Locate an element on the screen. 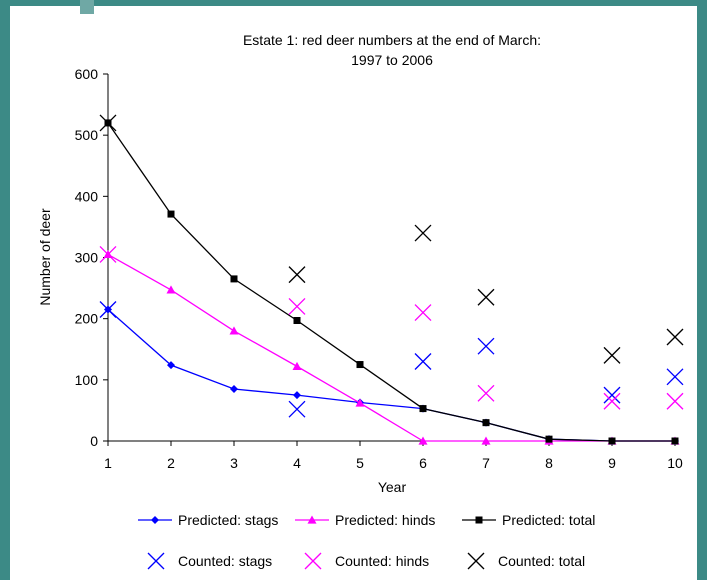 The width and height of the screenshot is (707, 580). legend-label: Counted: stags is located at coordinates (225, 561).